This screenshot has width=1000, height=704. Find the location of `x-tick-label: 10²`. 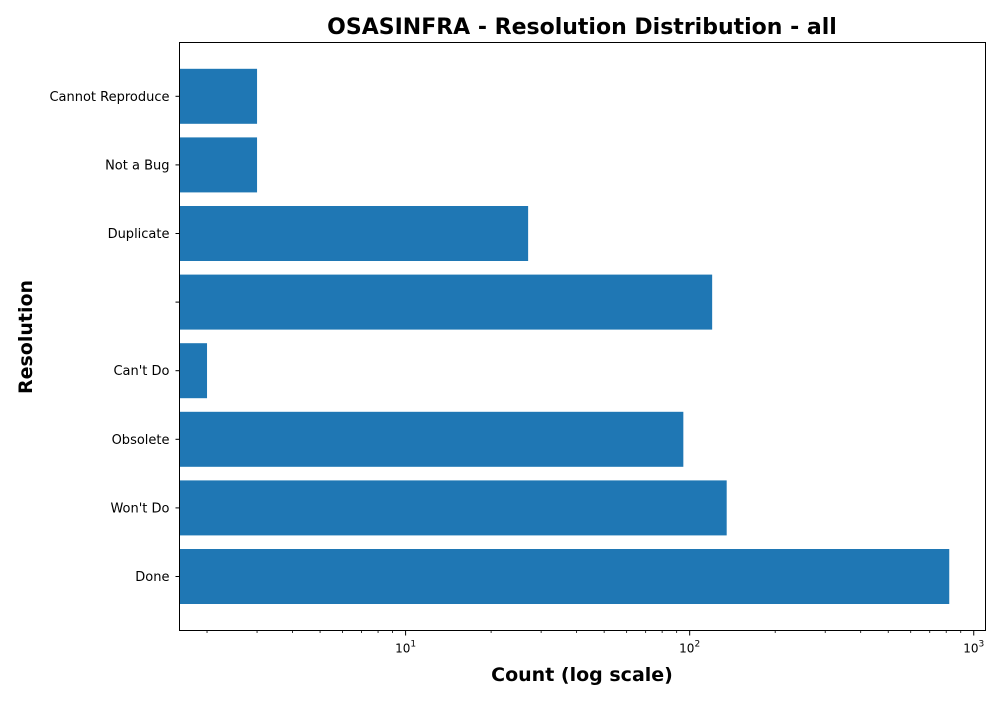

x-tick-label: 10² is located at coordinates (689, 648).